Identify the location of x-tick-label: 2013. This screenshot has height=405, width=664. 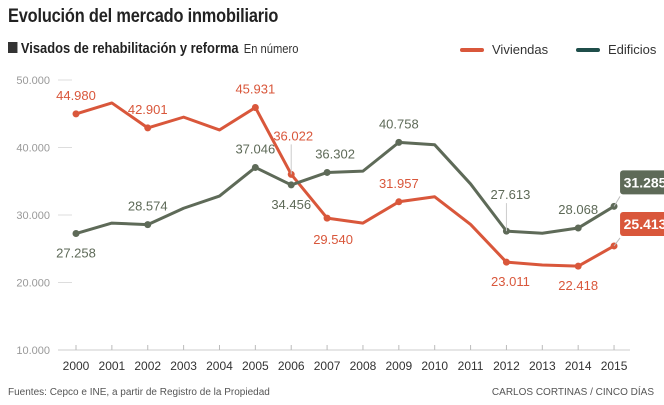
(542, 366).